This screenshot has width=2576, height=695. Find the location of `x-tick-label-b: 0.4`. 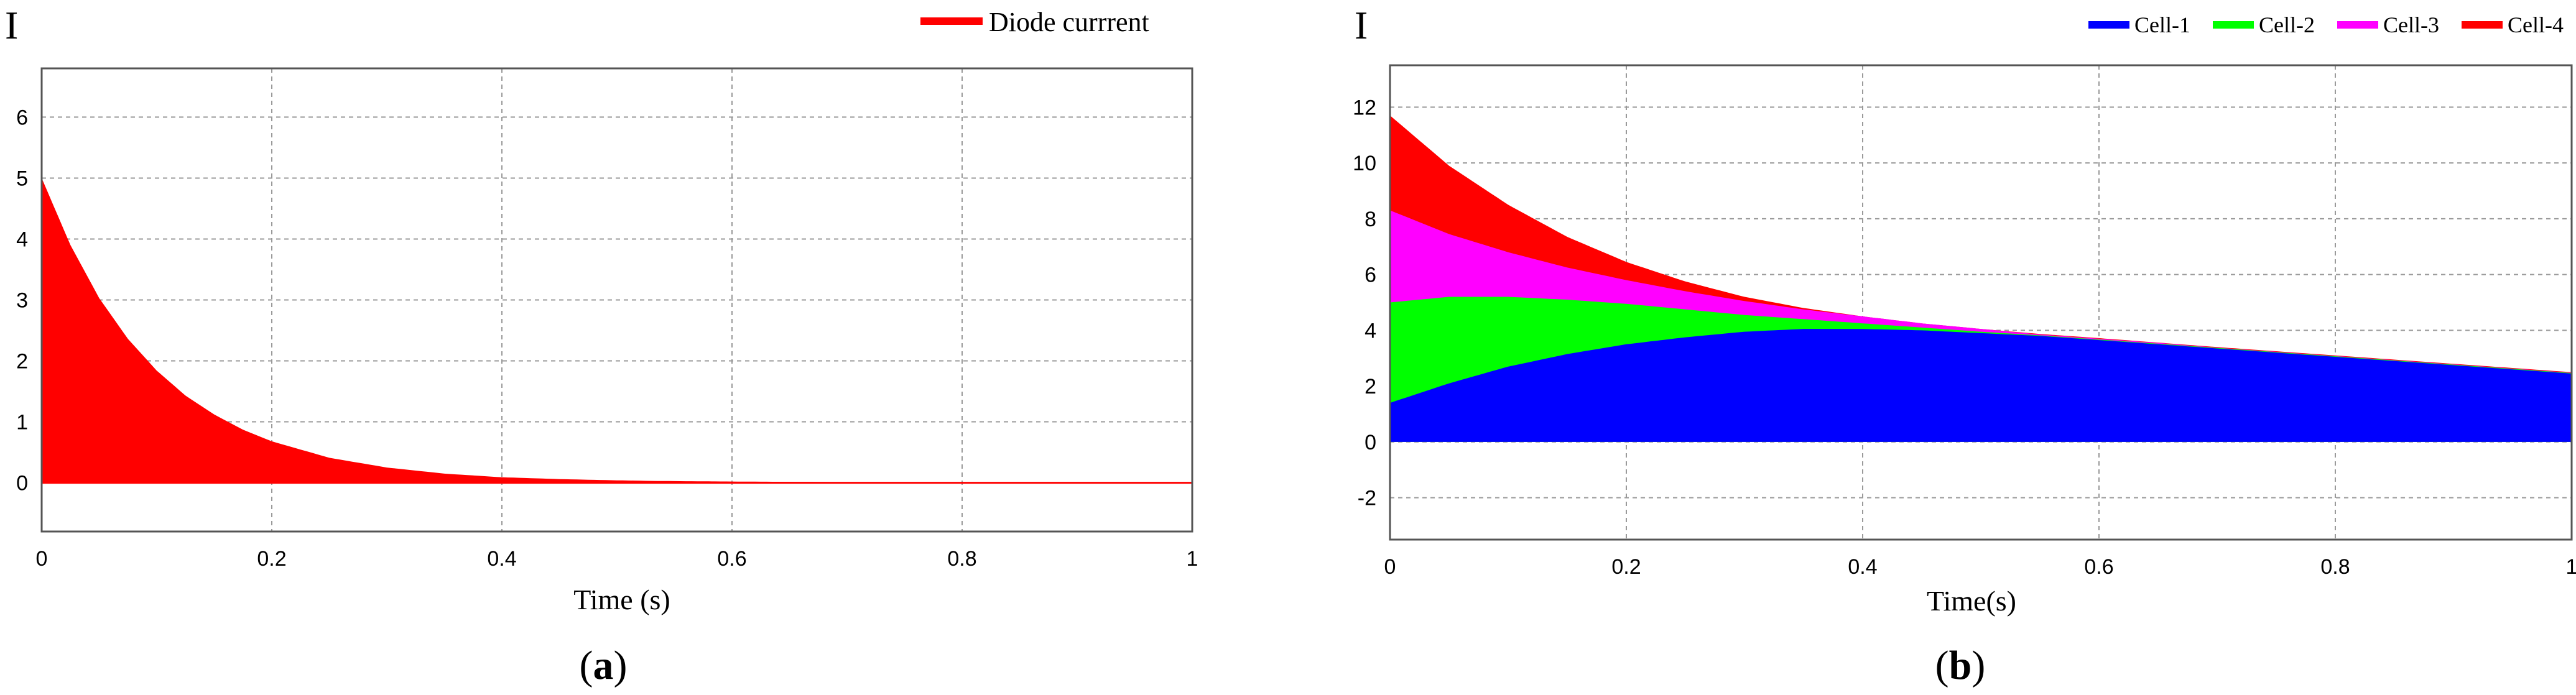

x-tick-label-b: 0.4 is located at coordinates (1863, 567).